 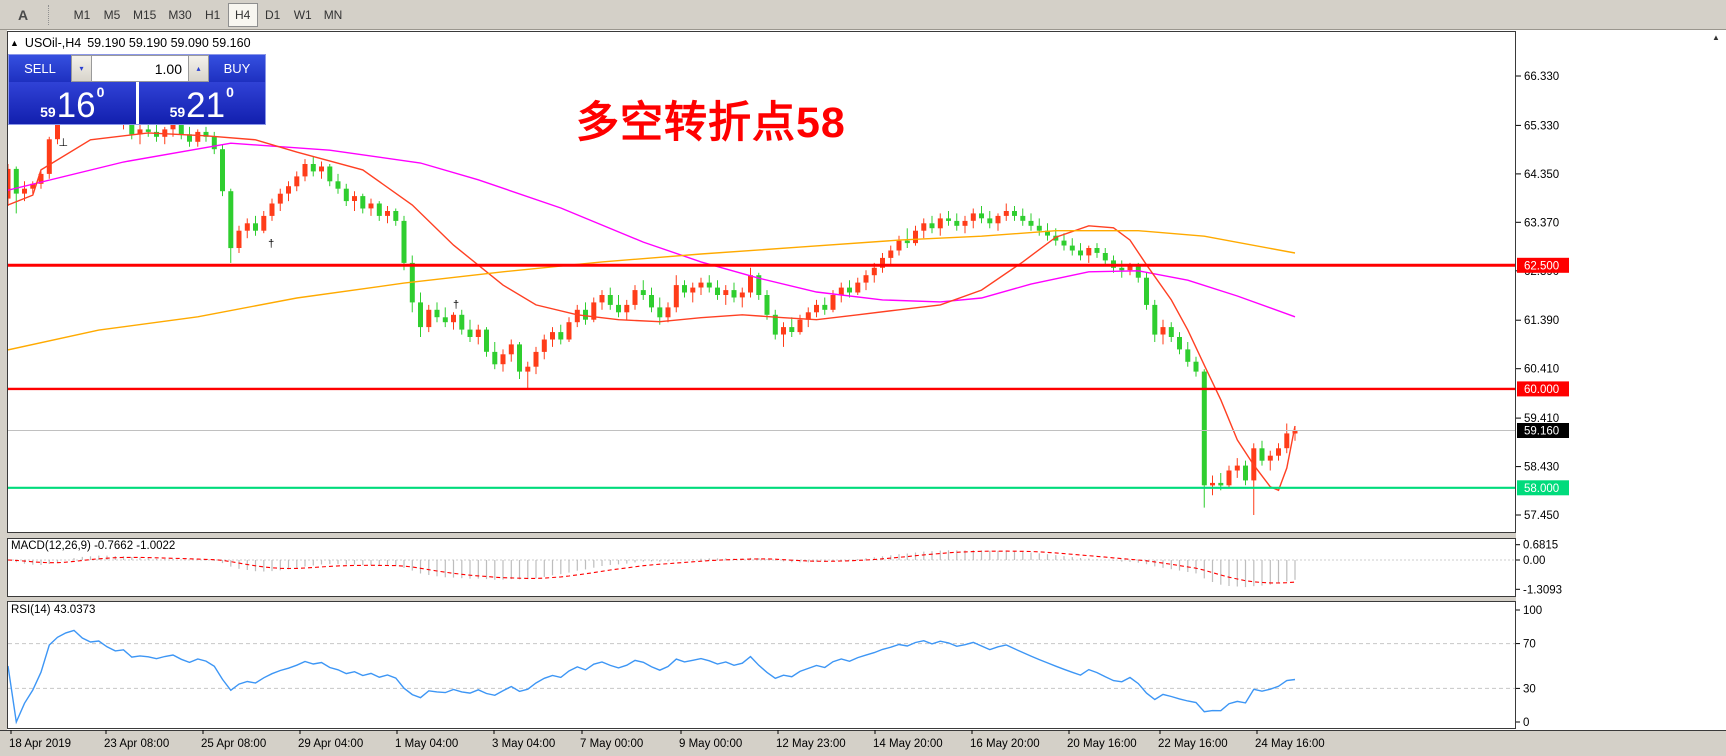 I want to click on timeframe-button-m15: M15, so click(x=144, y=15).